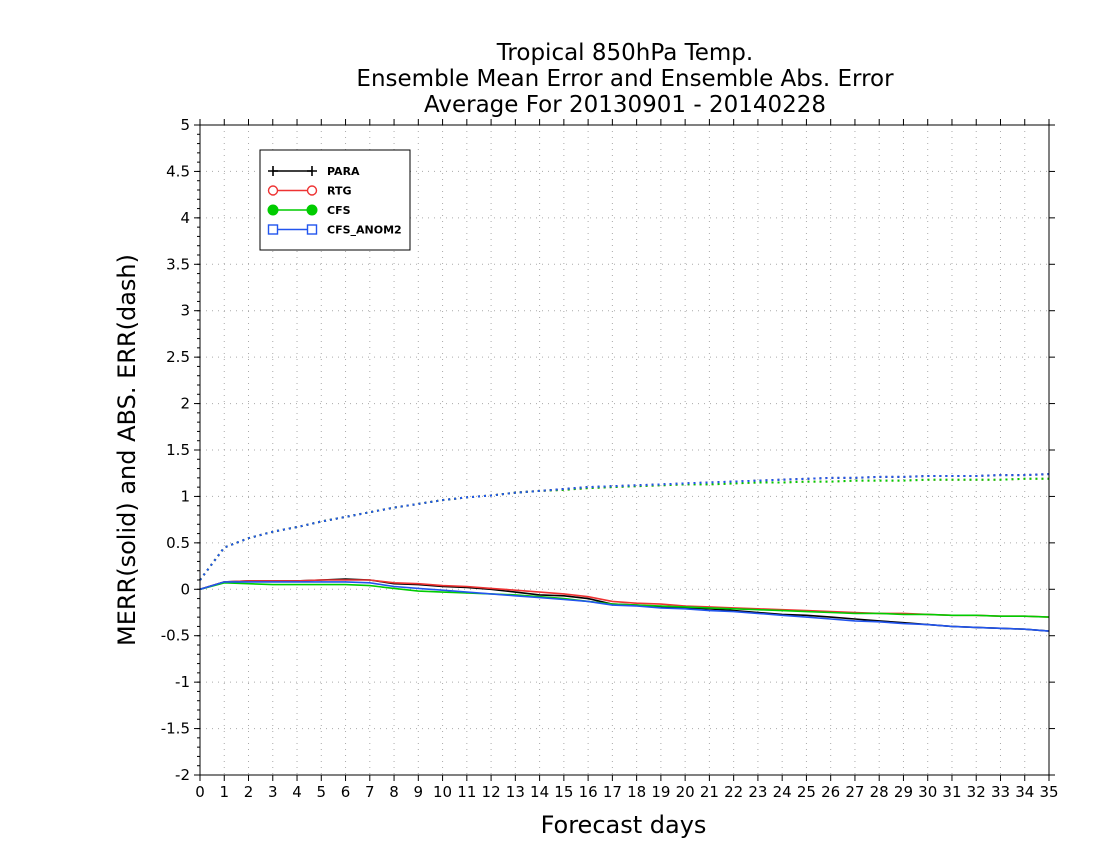 The height and width of the screenshot is (850, 1100). What do you see at coordinates (346, 792) in the screenshot?
I see `x-tick-label: 6` at bounding box center [346, 792].